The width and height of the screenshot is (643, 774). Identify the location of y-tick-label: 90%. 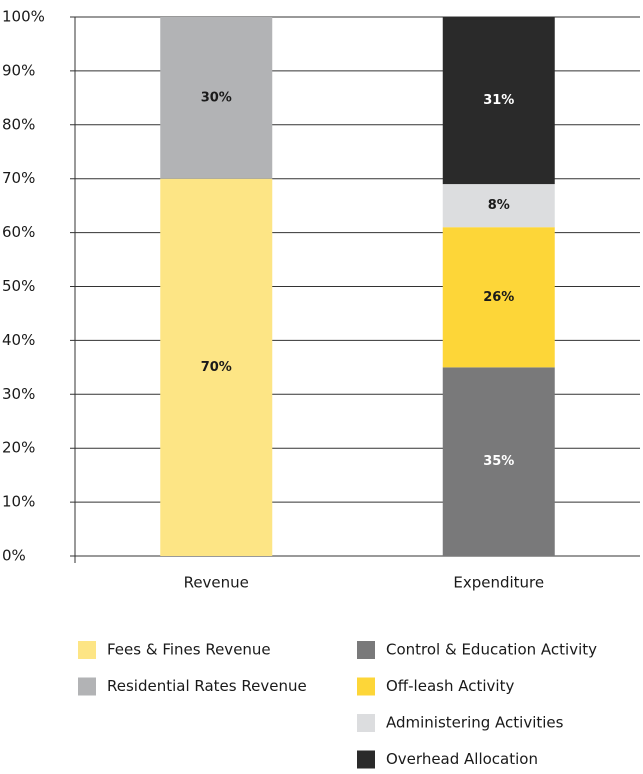
(18, 70).